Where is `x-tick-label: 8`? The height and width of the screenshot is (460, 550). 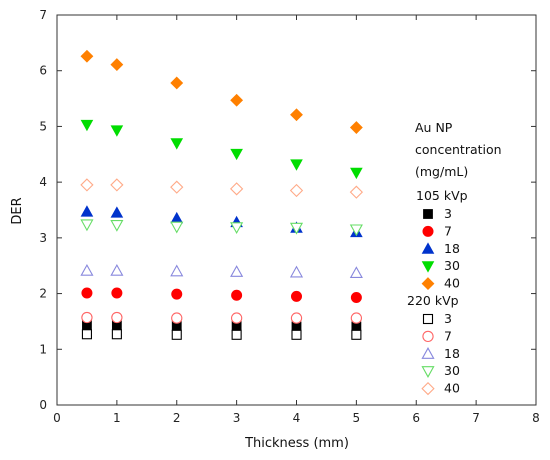
x-tick-label: 8 is located at coordinates (536, 418).